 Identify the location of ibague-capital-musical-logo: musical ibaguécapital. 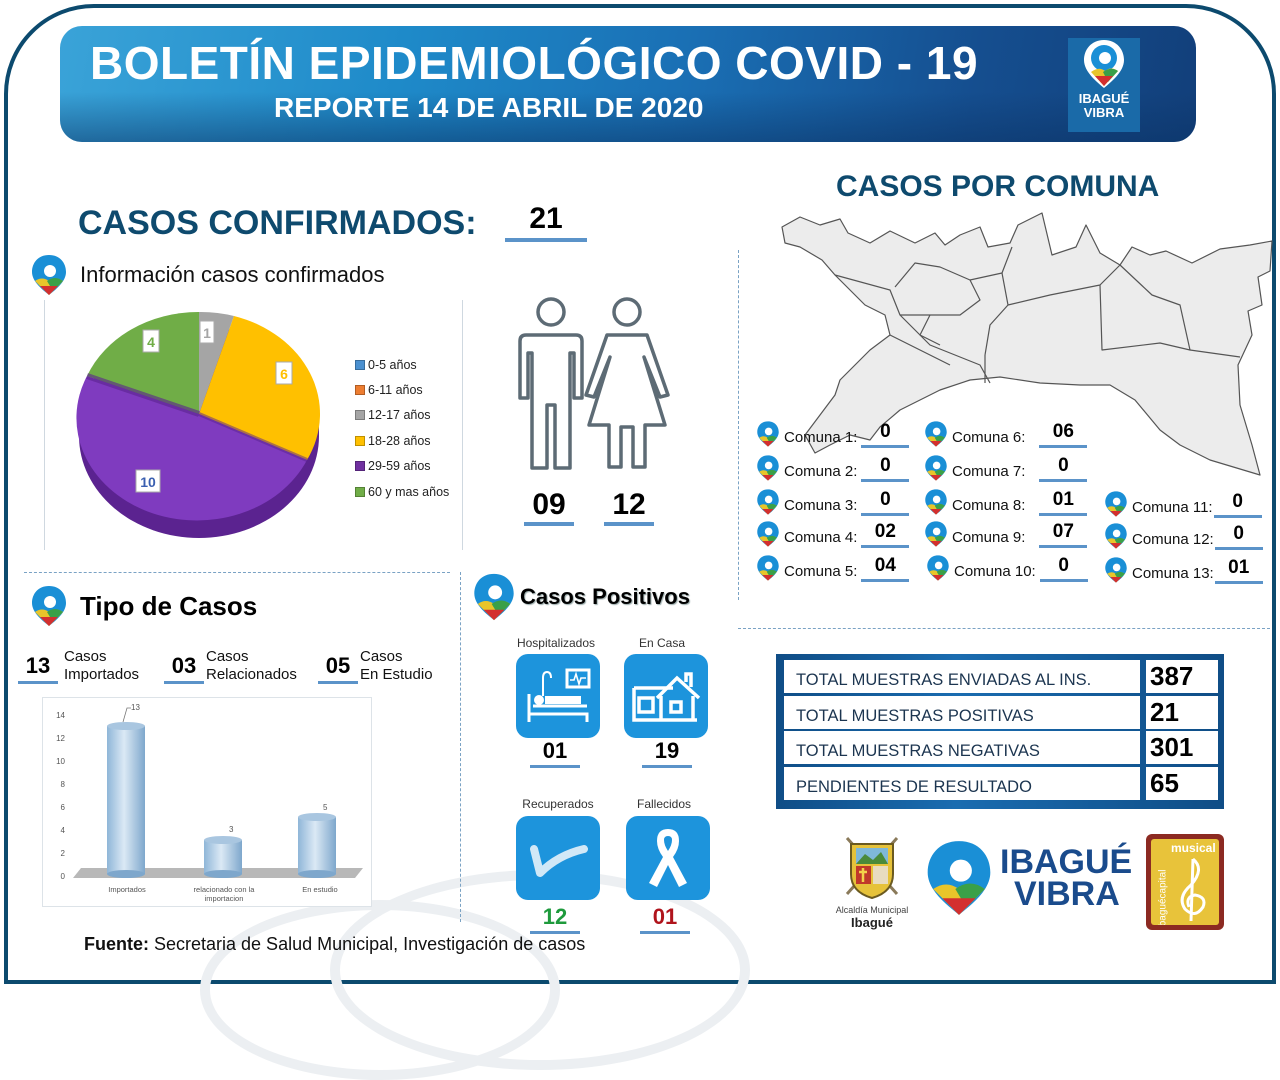
(1185, 882).